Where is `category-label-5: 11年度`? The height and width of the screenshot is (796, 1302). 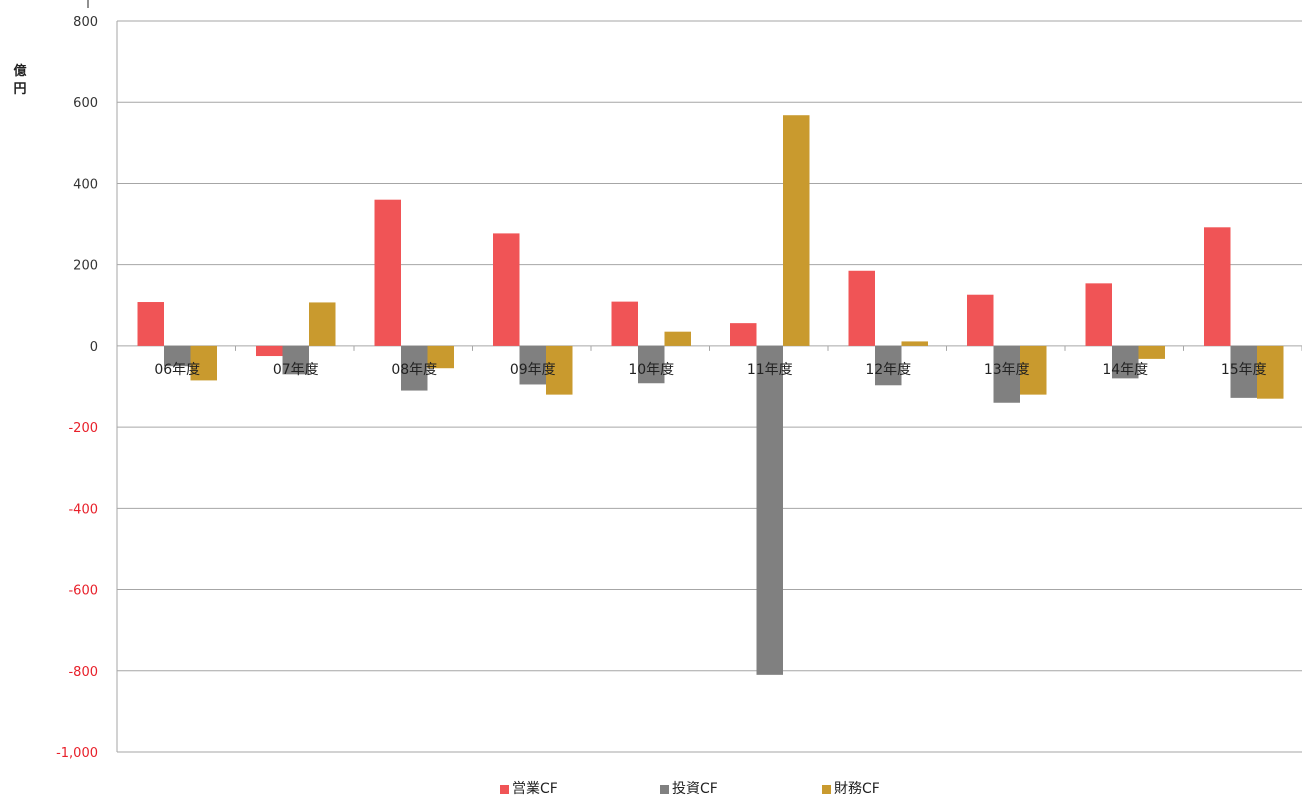
category-label-5: 11年度 is located at coordinates (770, 370).